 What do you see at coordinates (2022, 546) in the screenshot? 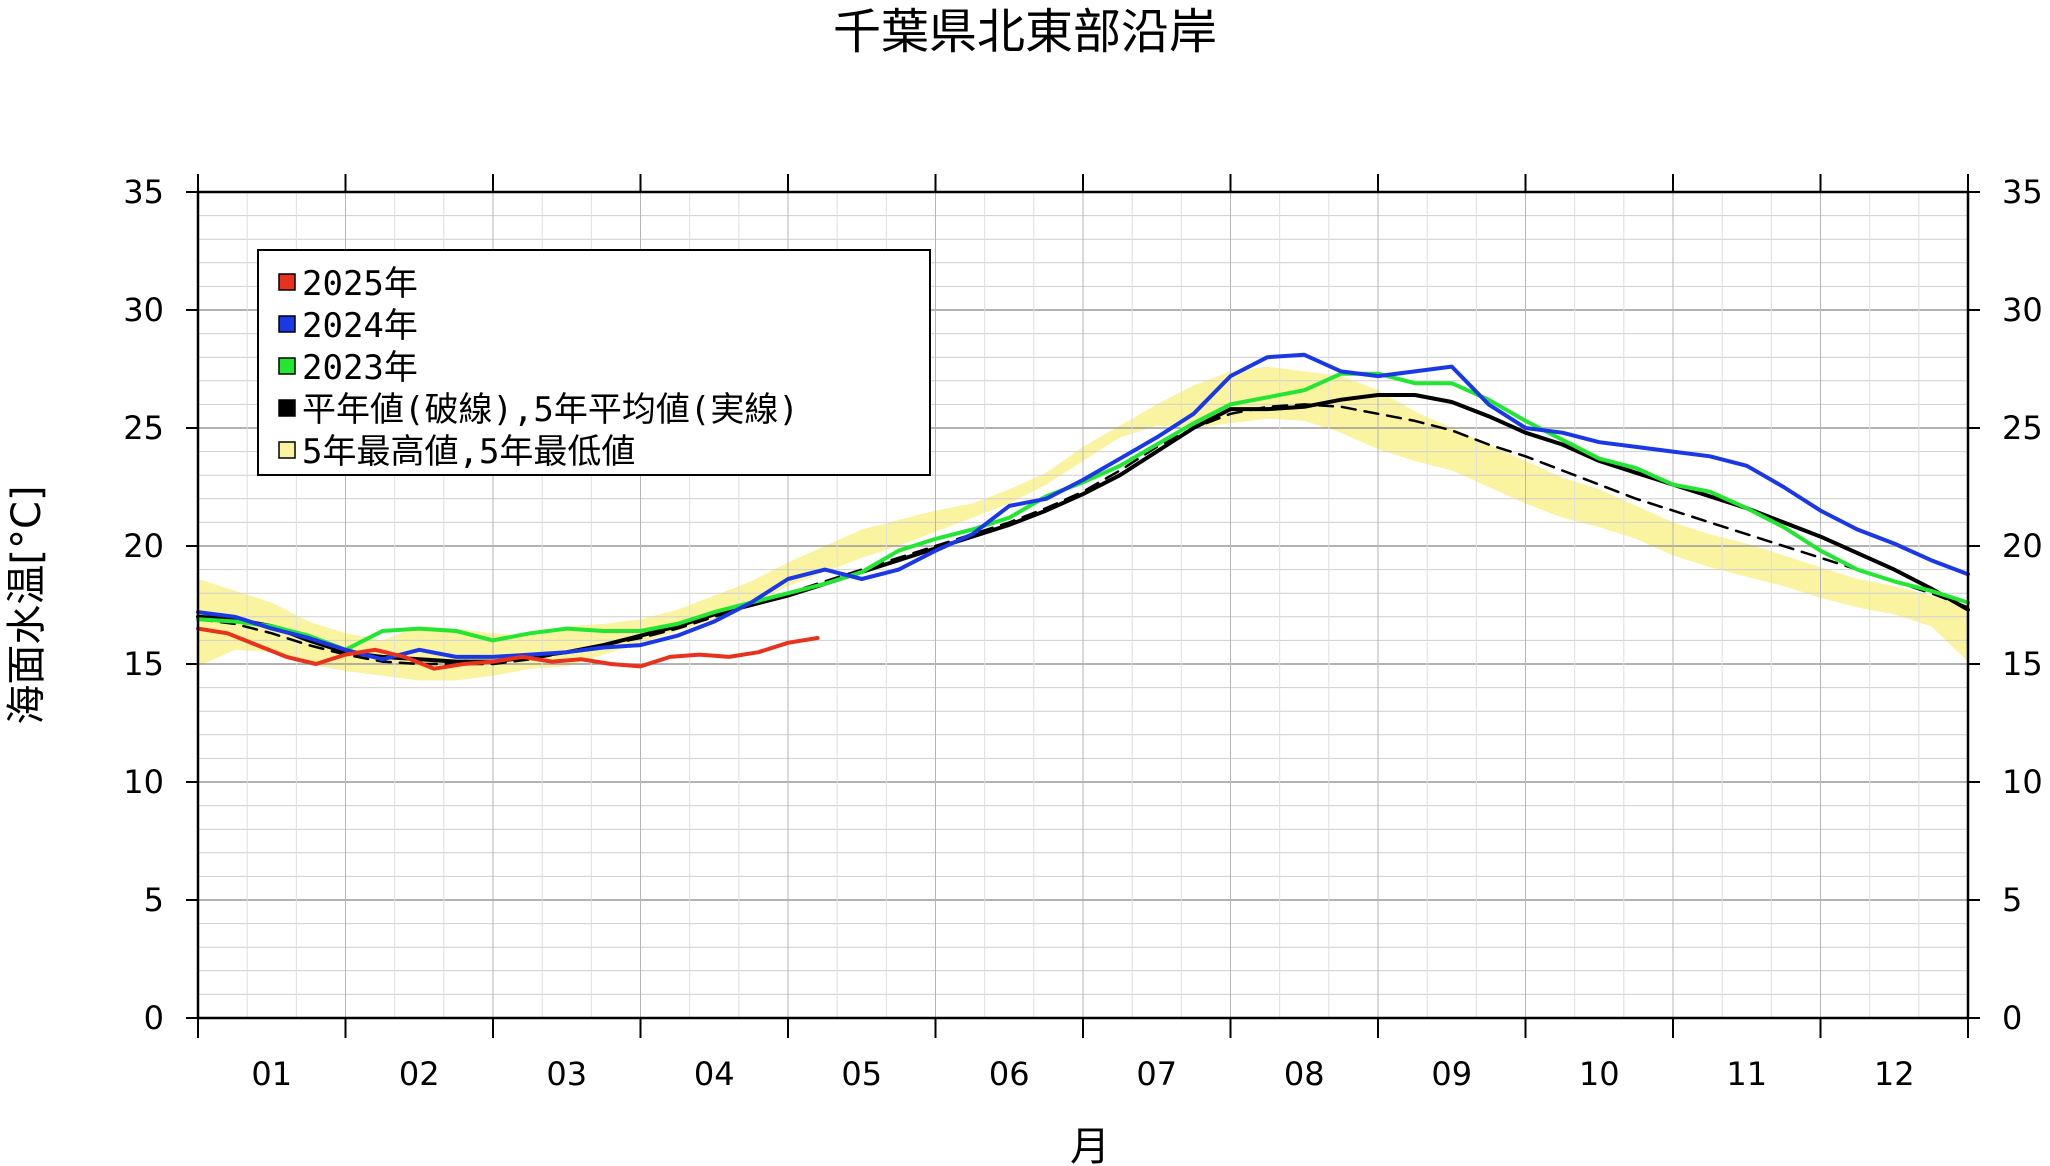
I see `y-tick-label-right: 20` at bounding box center [2022, 546].